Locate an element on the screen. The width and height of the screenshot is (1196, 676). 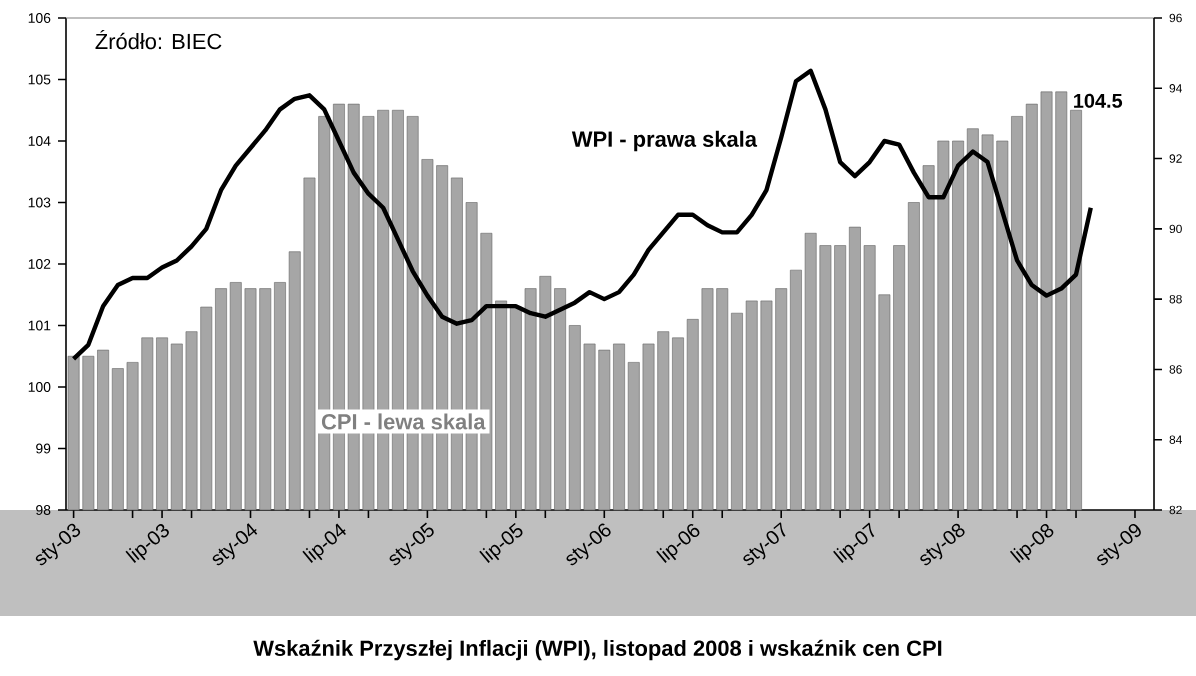
text: Wskaźnik Przyszłej Inflacji (WPI), listopad 2008 i wskaźnik cen CPI is located at coordinates (597, 650).